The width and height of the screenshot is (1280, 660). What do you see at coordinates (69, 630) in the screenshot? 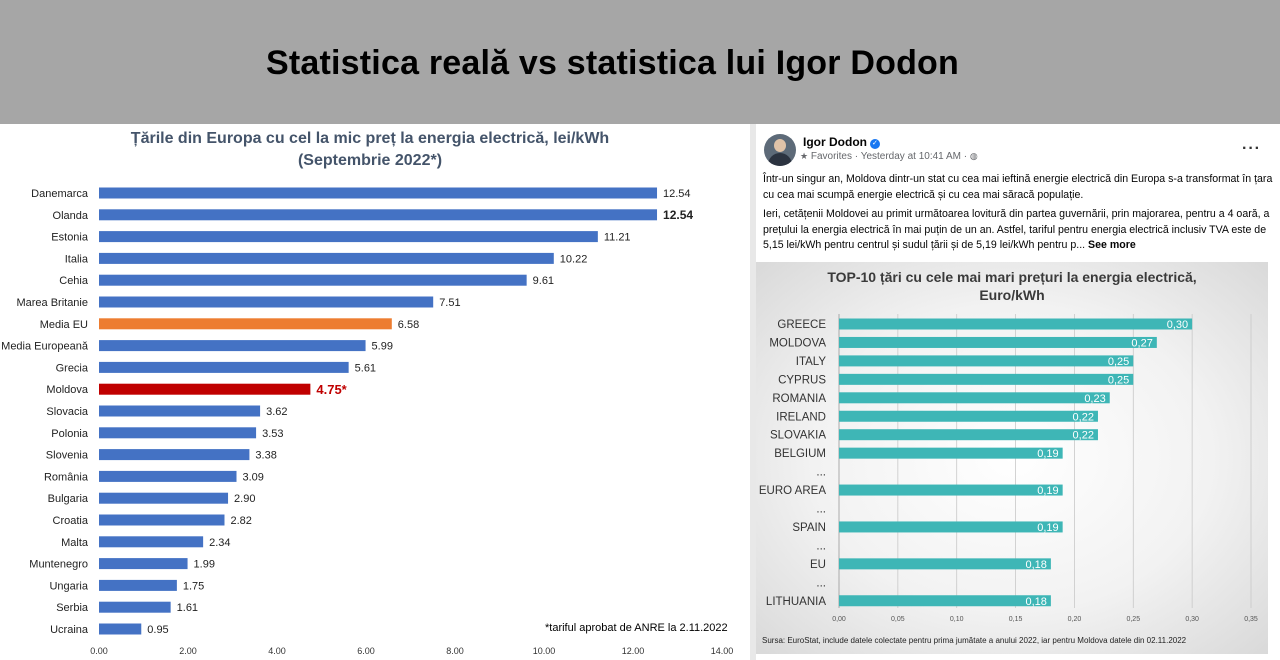
I see `category-label: Ucraina` at bounding box center [69, 630].